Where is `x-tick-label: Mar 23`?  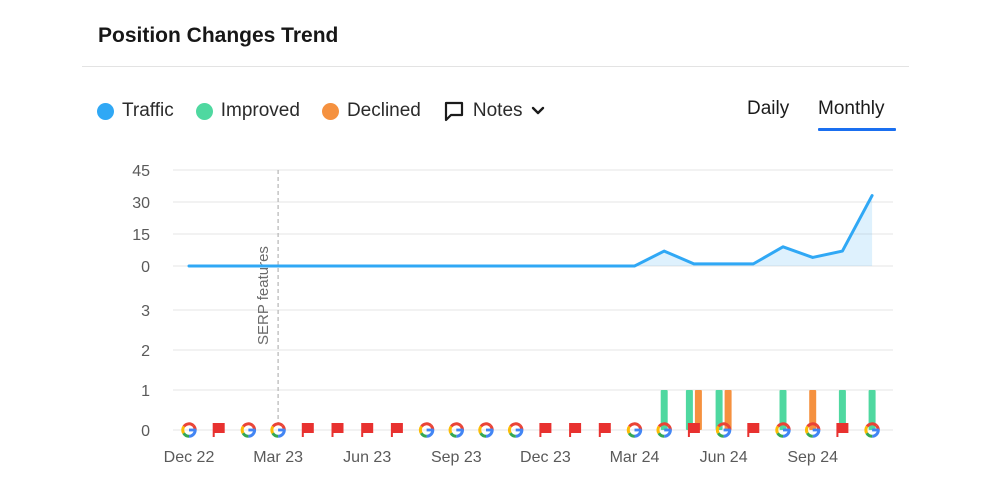 x-tick-label: Mar 23 is located at coordinates (278, 457).